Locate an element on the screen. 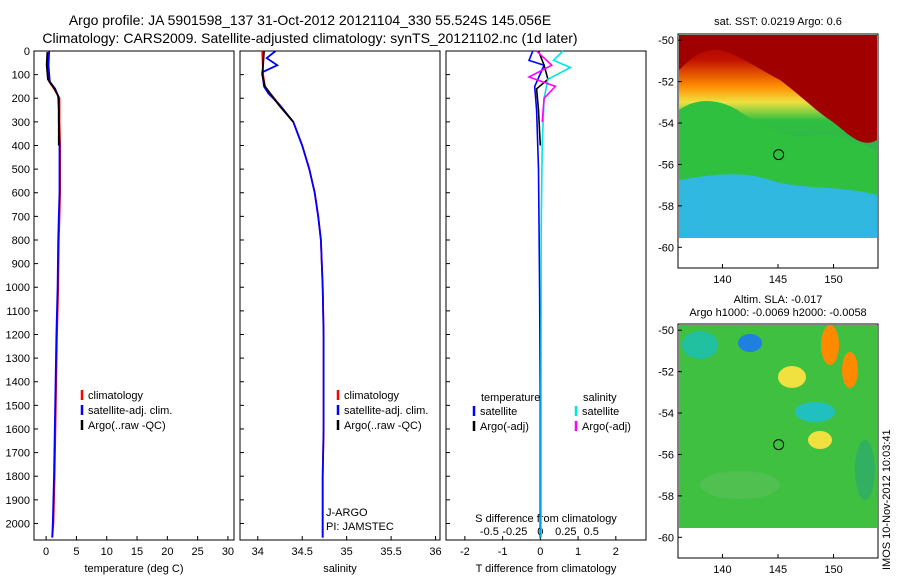  x-axis-label: T difference from climatology is located at coordinates (546, 569).